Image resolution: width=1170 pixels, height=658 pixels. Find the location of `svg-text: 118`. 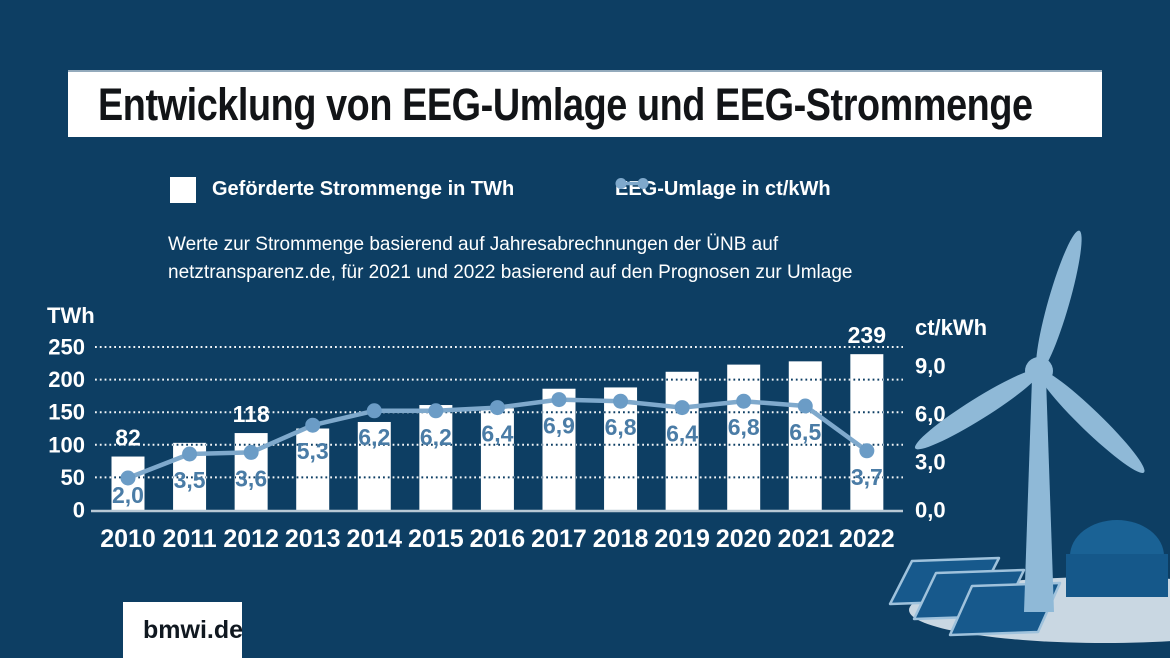

svg-text: 118 is located at coordinates (251, 414).